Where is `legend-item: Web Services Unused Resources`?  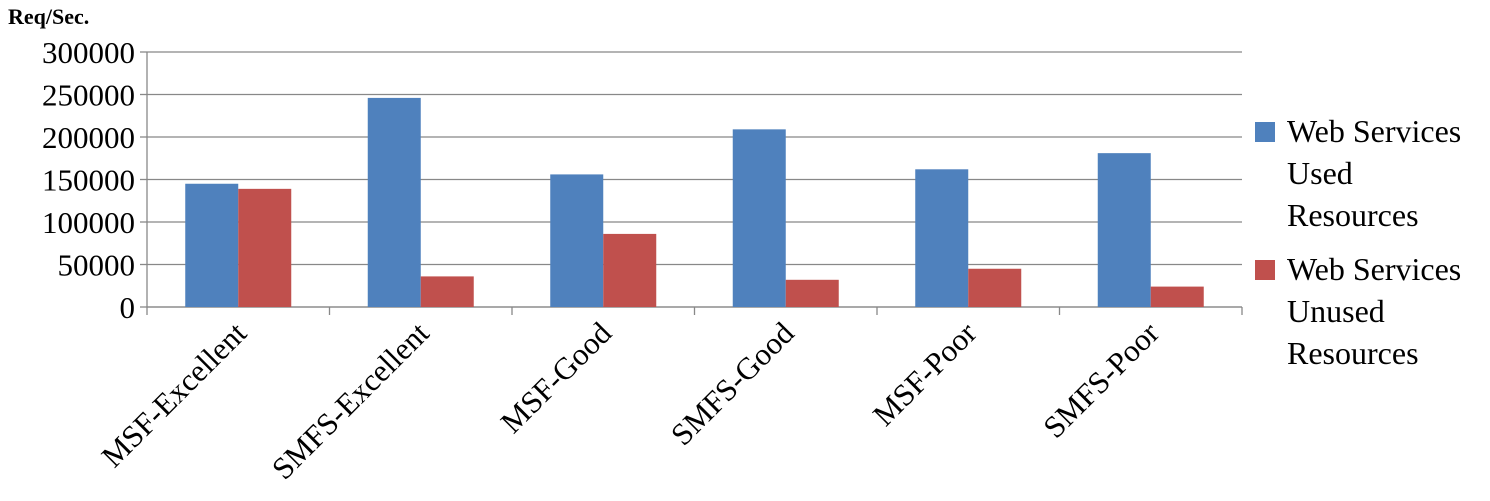 legend-item: Web Services Unused Resources is located at coordinates (1371, 311).